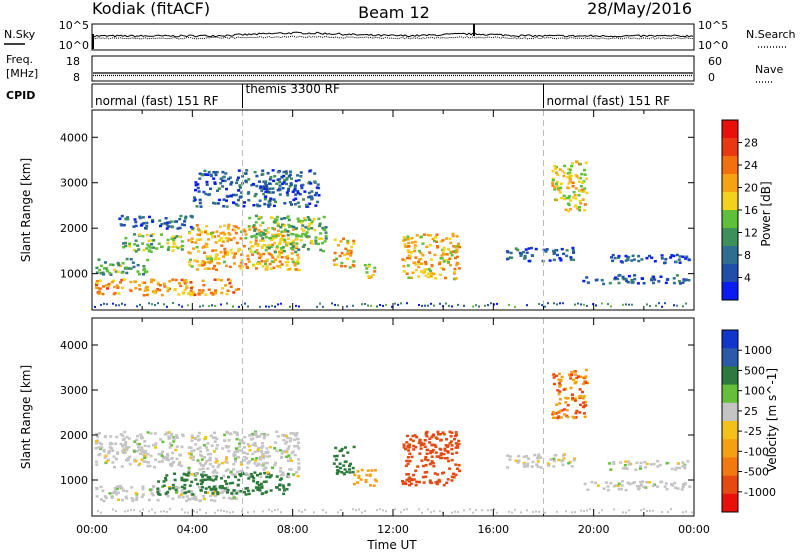  Describe the element at coordinates (730, 201) in the screenshot. I see `colorbar-cell` at that location.